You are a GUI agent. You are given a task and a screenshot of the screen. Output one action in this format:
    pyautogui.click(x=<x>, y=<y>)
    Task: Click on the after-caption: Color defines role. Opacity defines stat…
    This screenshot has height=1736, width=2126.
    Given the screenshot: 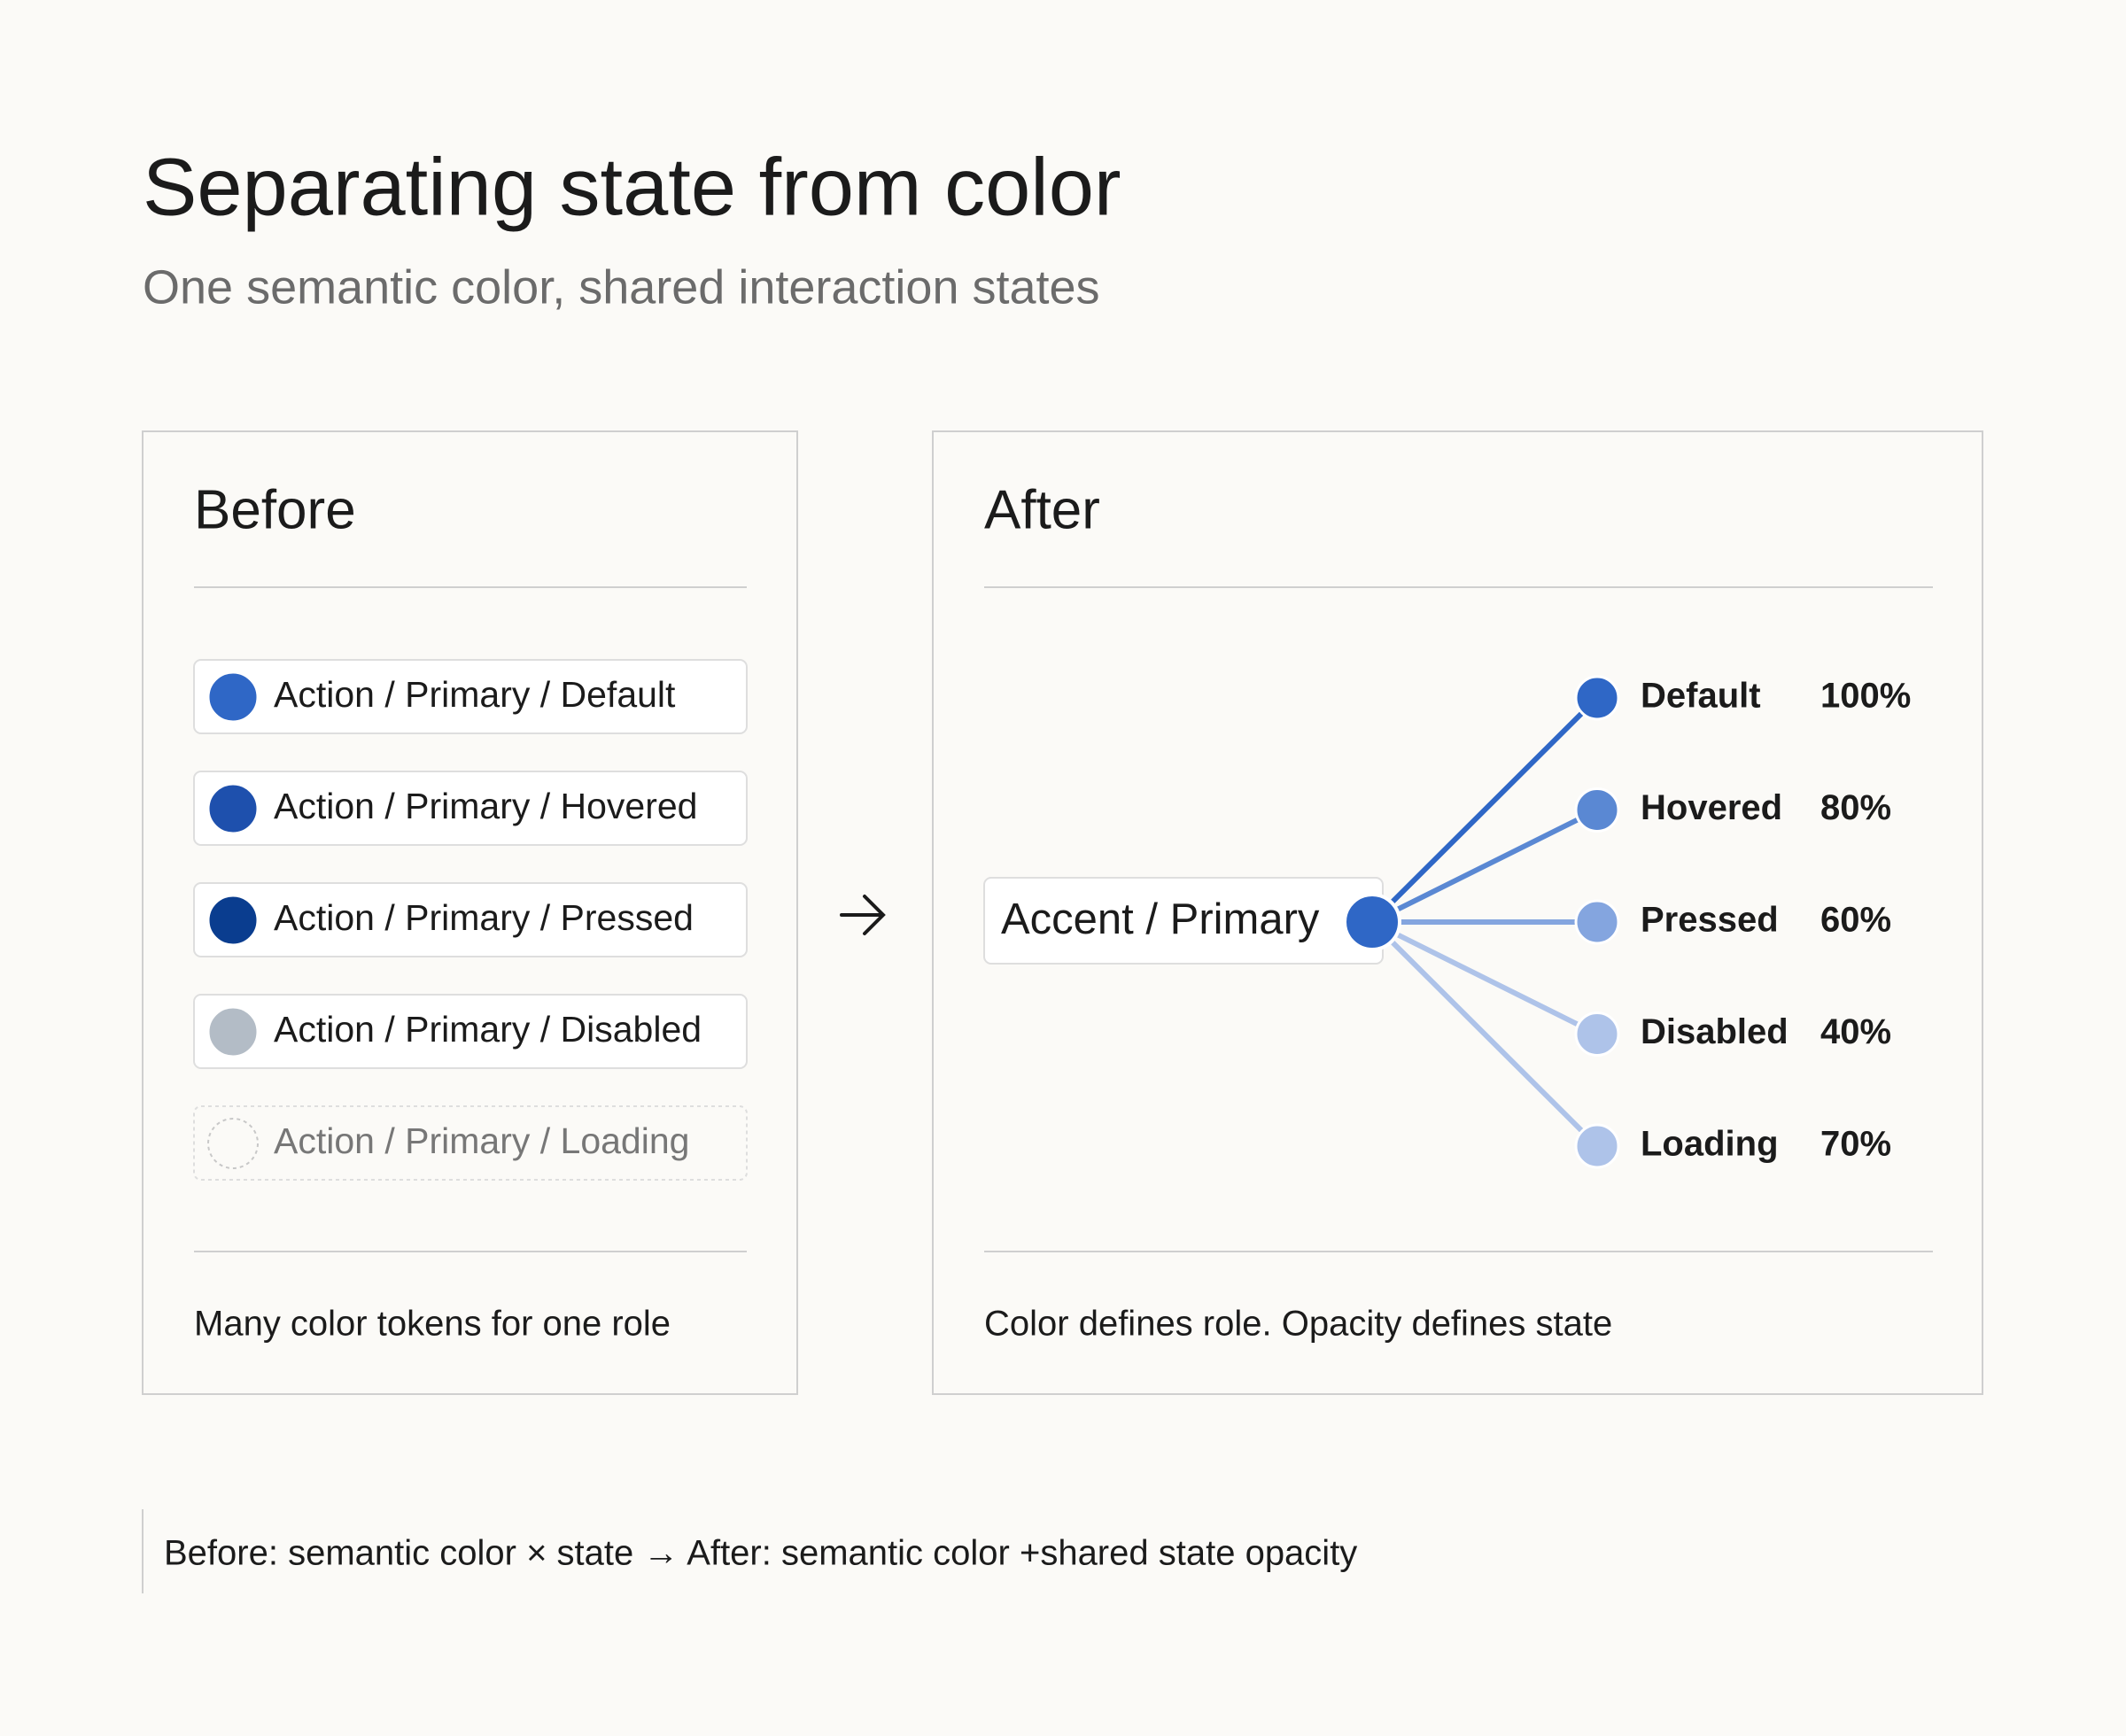 What is the action you would take?
    pyautogui.click(x=1298, y=1324)
    